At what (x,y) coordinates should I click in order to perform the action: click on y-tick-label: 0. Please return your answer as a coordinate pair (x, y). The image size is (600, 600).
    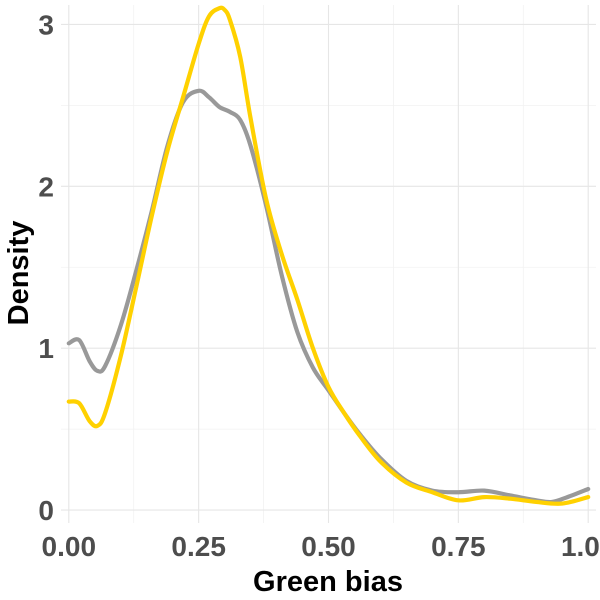
    Looking at the image, I should click on (46, 510).